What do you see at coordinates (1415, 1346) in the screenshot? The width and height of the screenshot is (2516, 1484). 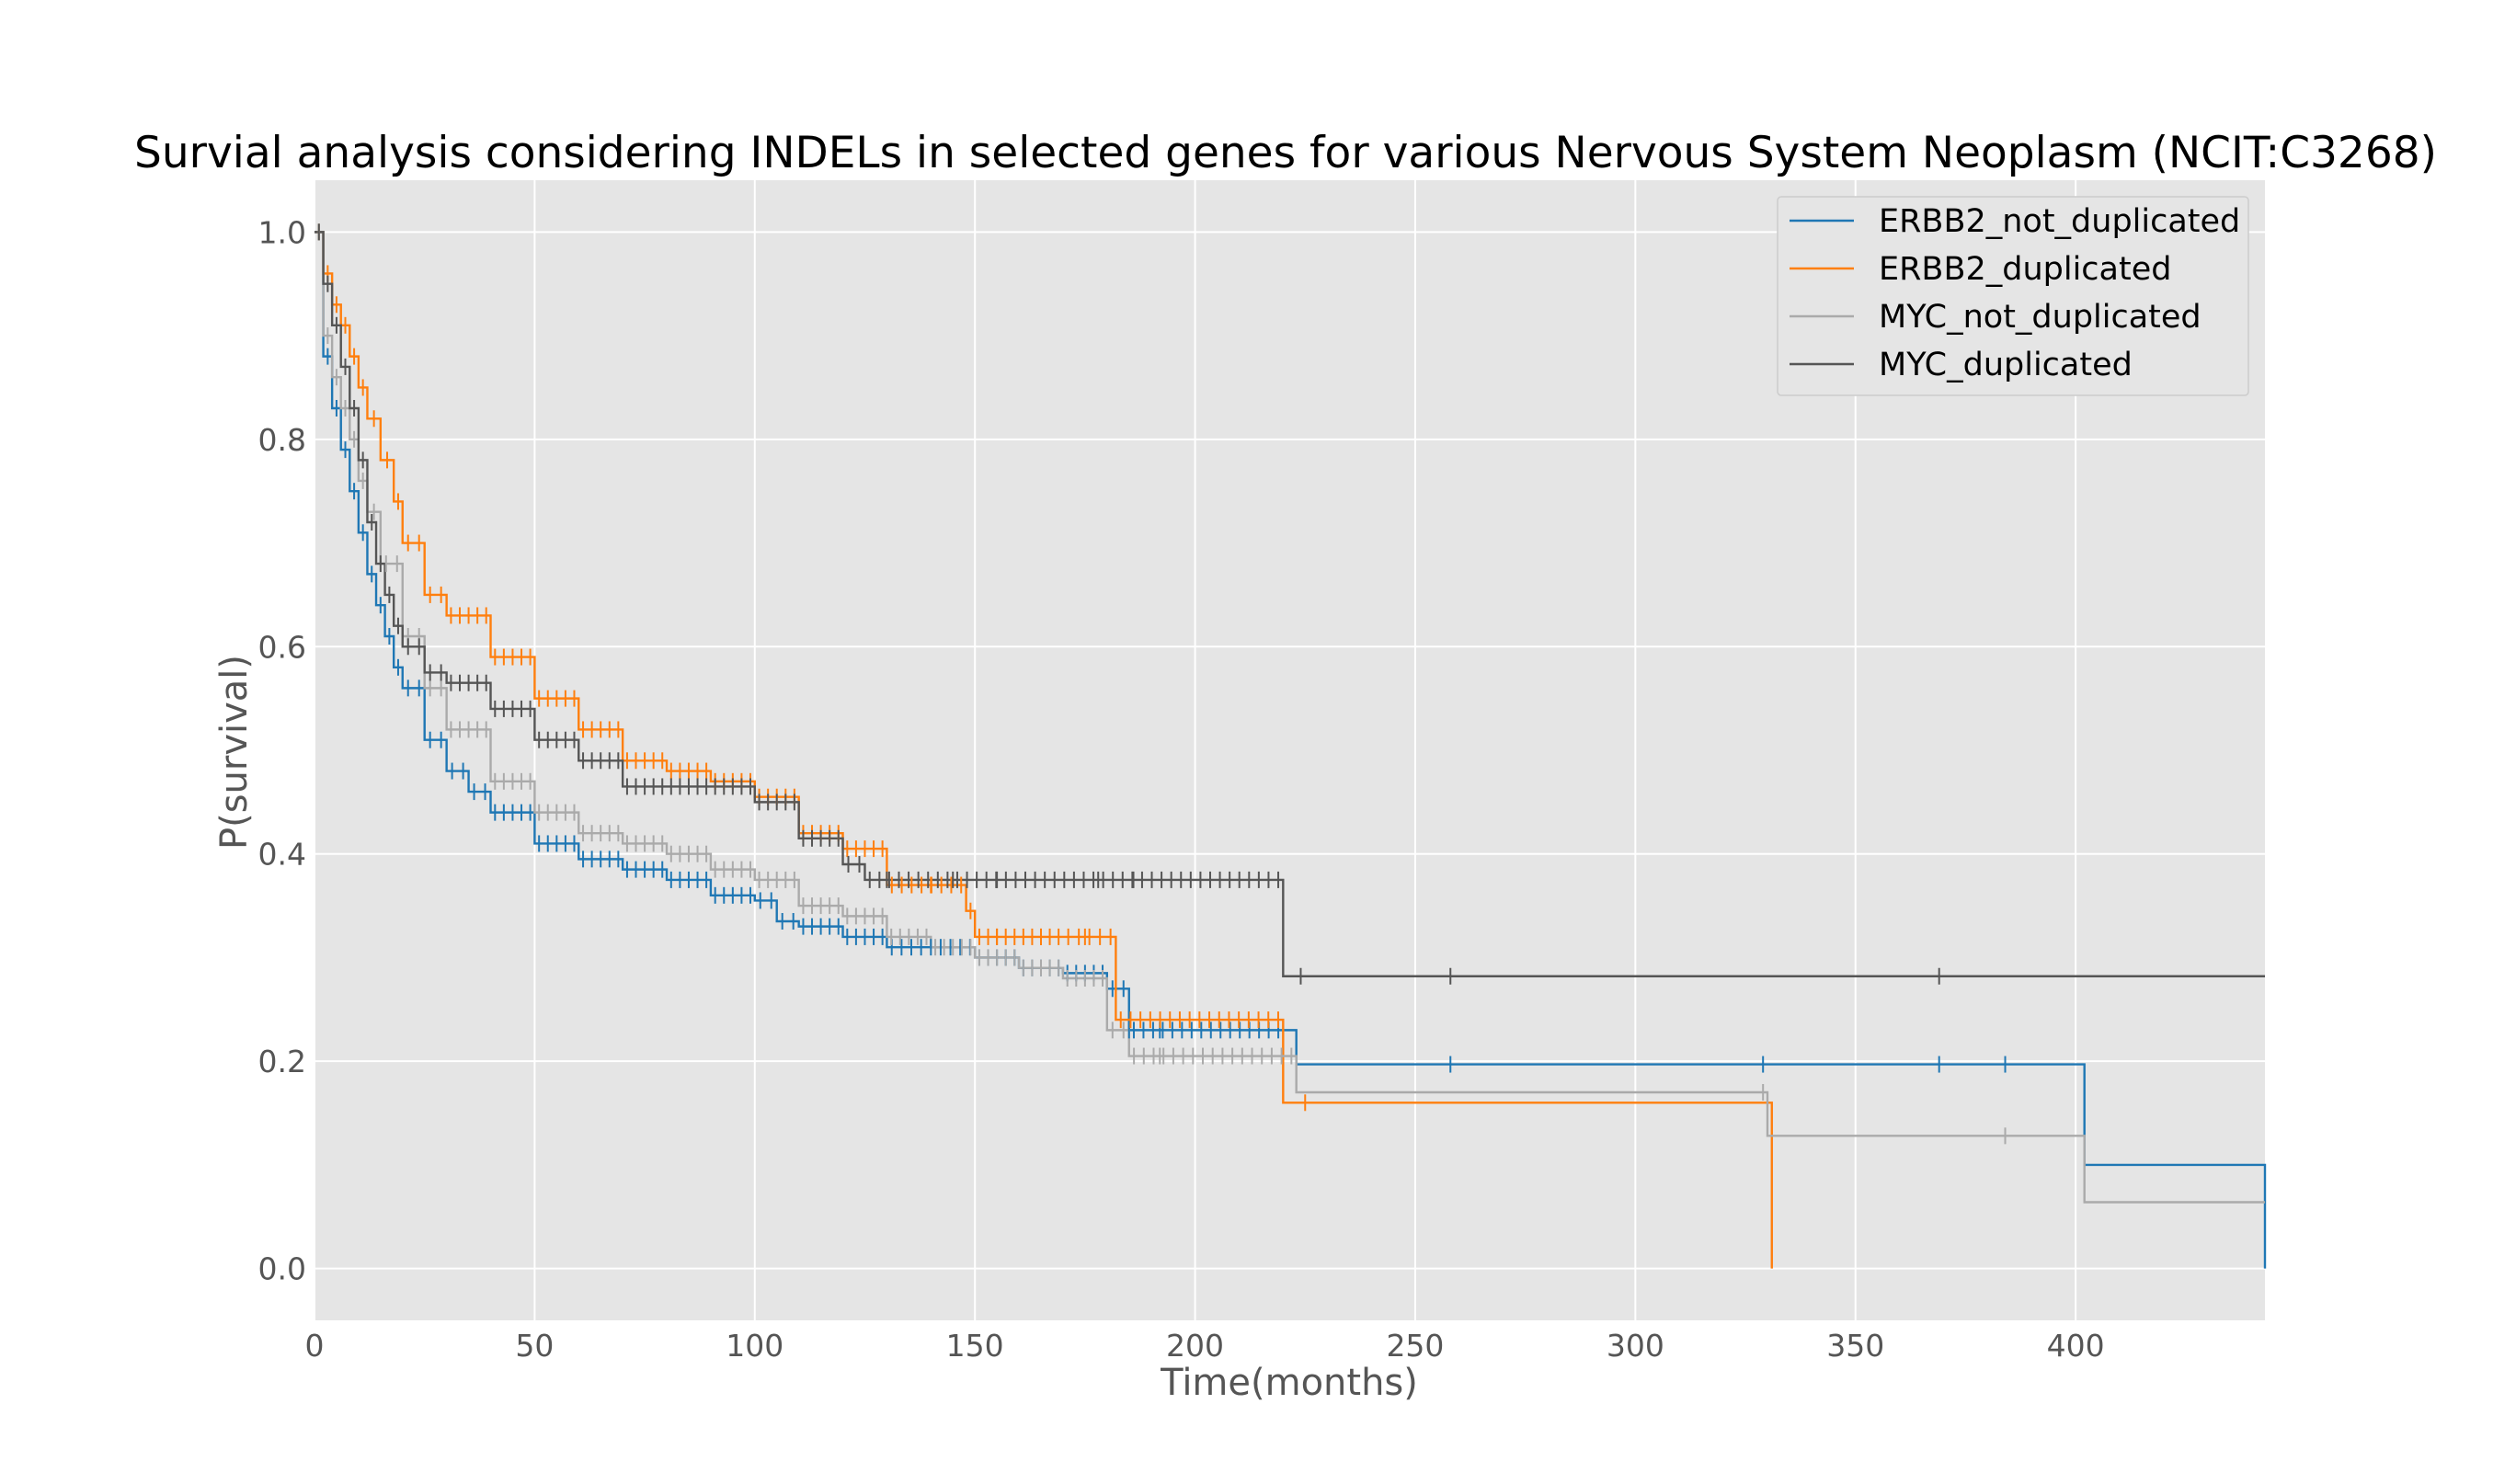 I see `x-tick-label: 250` at bounding box center [1415, 1346].